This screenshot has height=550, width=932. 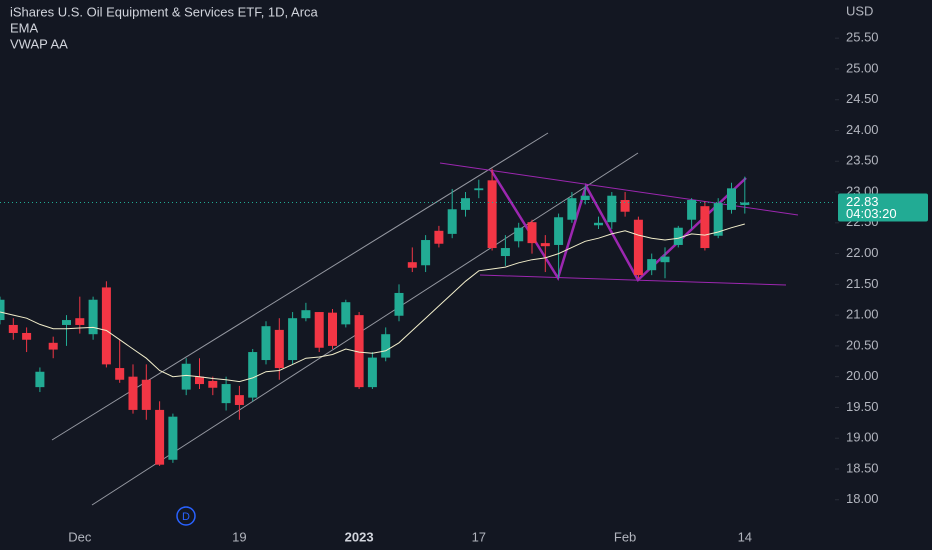 I want to click on y-tick-label: 25.00, so click(x=862, y=67).